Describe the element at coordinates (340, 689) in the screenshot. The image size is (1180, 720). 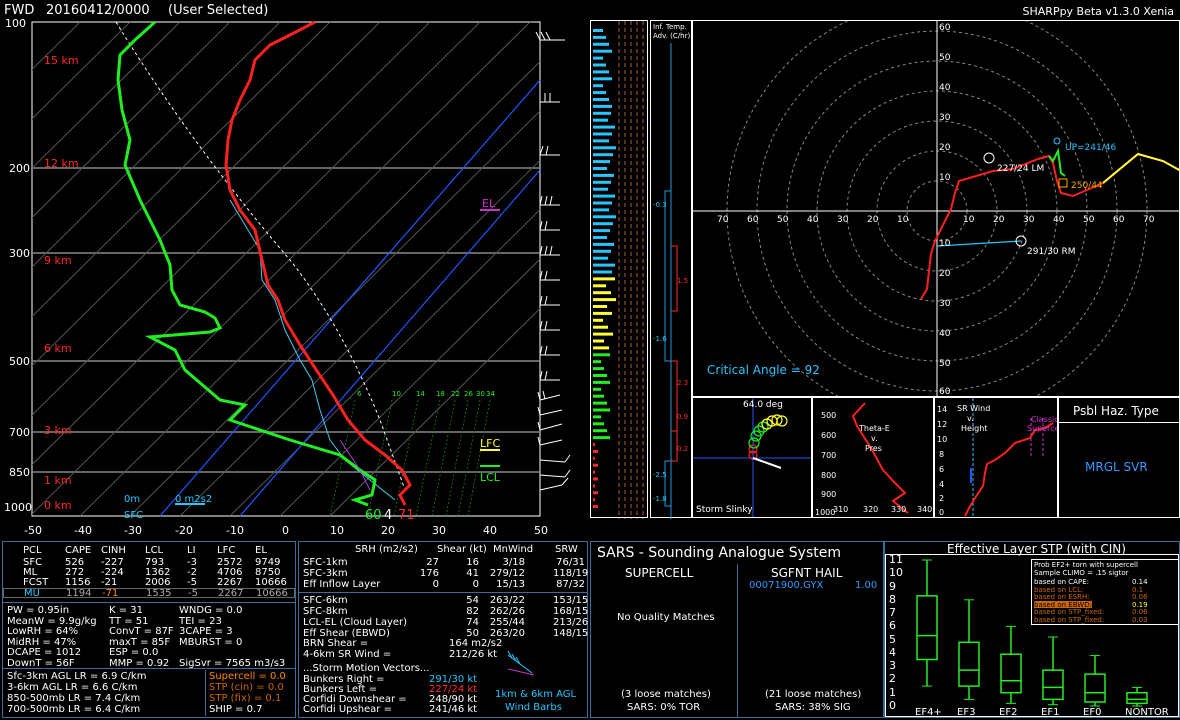
I see `motion-label: Bunkers Left =` at that location.